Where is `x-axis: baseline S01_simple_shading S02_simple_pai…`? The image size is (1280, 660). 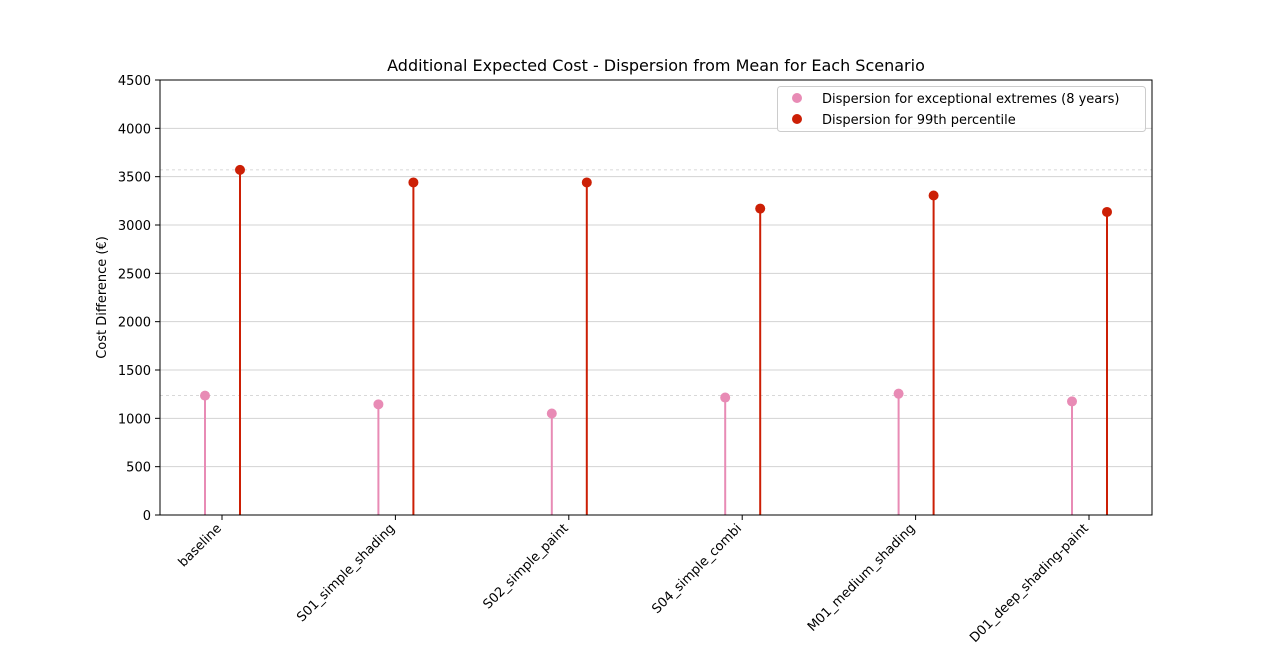
x-axis: baseline S01_simple_shading S02_simple_pai… is located at coordinates (634, 580).